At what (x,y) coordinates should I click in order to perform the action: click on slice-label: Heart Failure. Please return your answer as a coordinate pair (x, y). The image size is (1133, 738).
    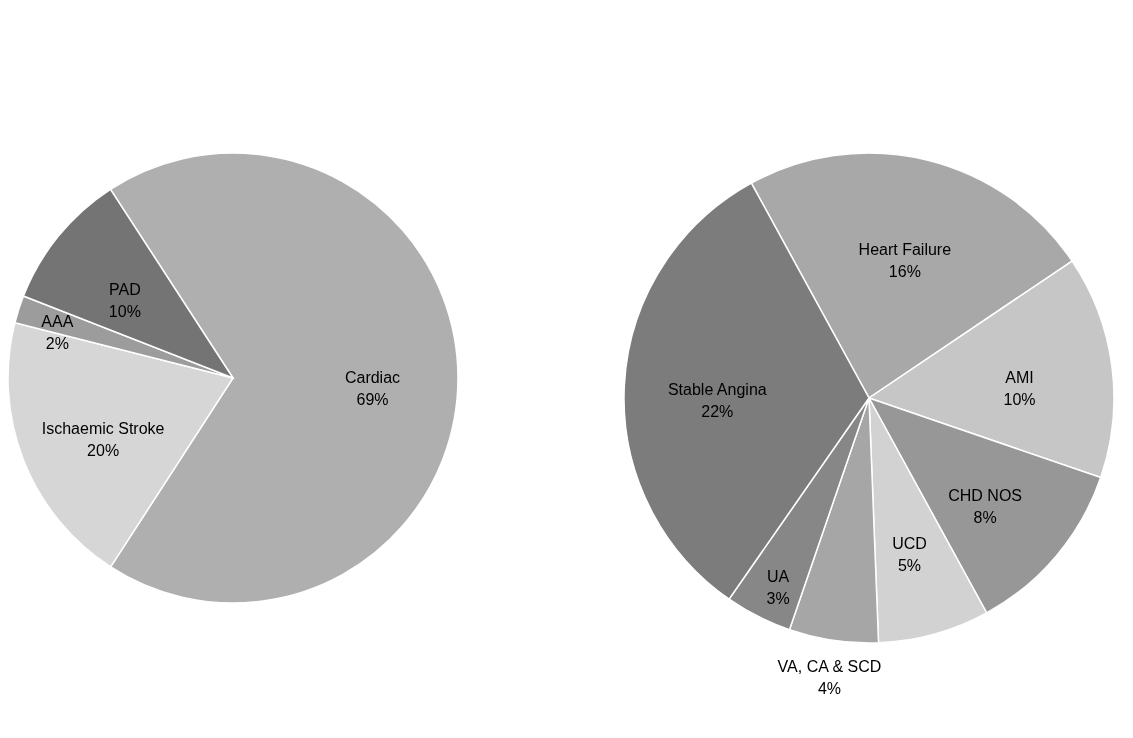
    Looking at the image, I should click on (905, 250).